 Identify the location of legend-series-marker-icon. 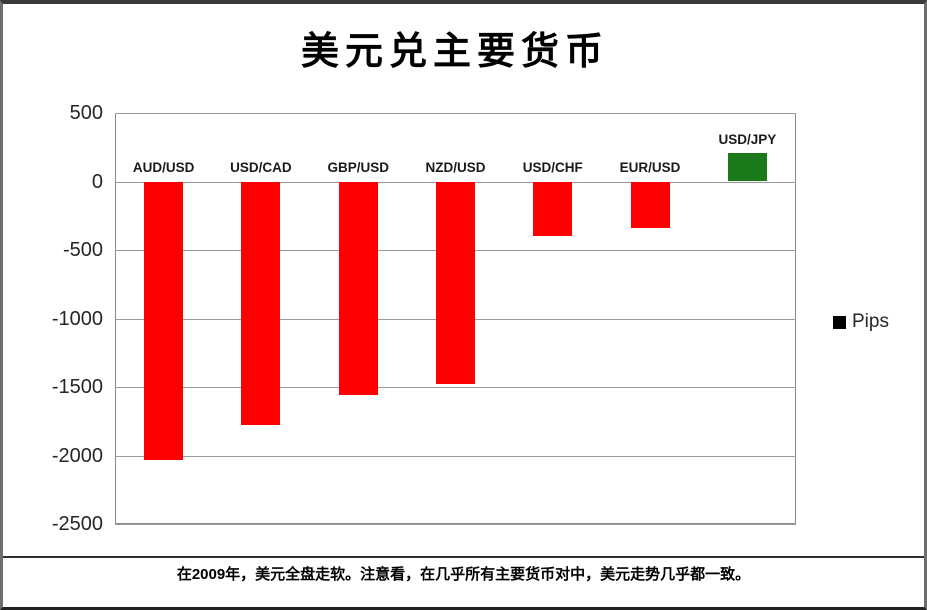
(839, 322).